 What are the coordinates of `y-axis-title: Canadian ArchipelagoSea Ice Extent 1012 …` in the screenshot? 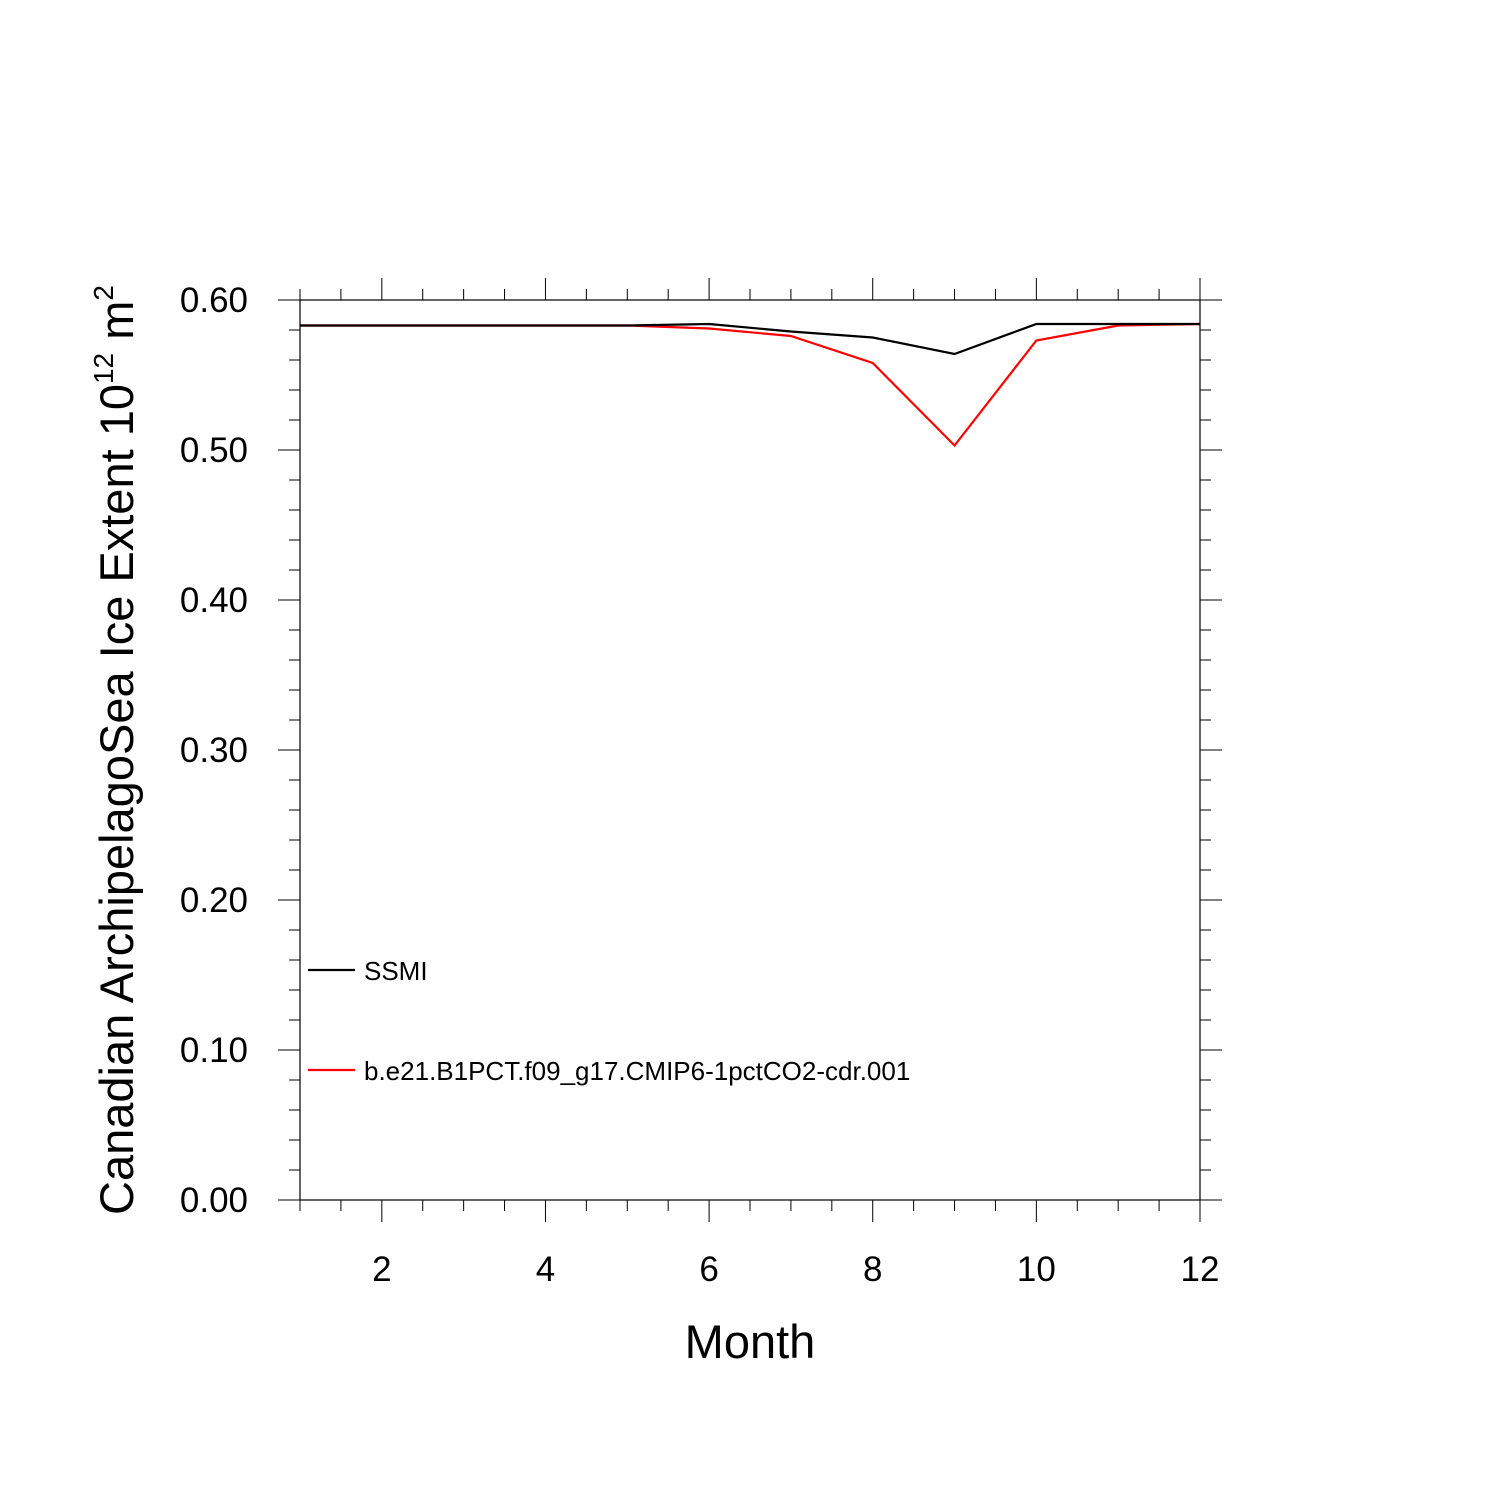 It's located at (115, 750).